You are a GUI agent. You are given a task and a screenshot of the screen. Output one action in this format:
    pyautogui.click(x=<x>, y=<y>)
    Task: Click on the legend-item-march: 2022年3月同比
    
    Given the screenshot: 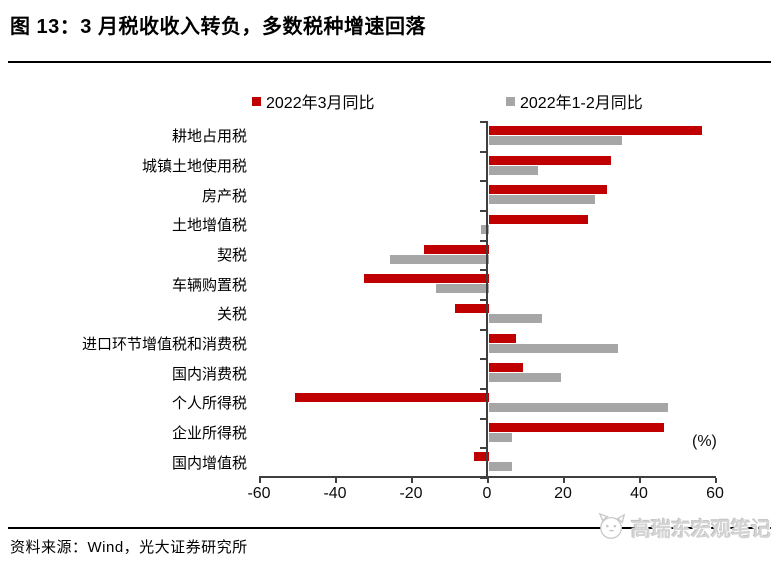 What is the action you would take?
    pyautogui.click(x=313, y=101)
    